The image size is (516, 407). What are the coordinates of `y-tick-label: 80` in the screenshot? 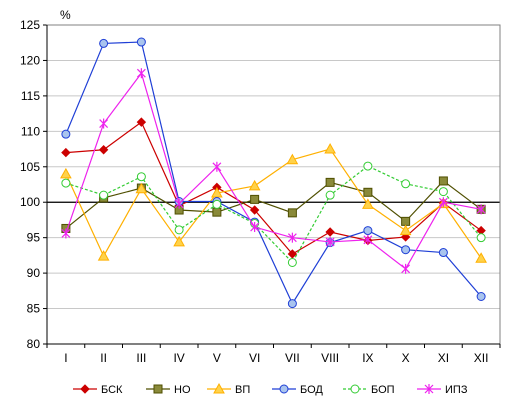 It's located at (34, 344).